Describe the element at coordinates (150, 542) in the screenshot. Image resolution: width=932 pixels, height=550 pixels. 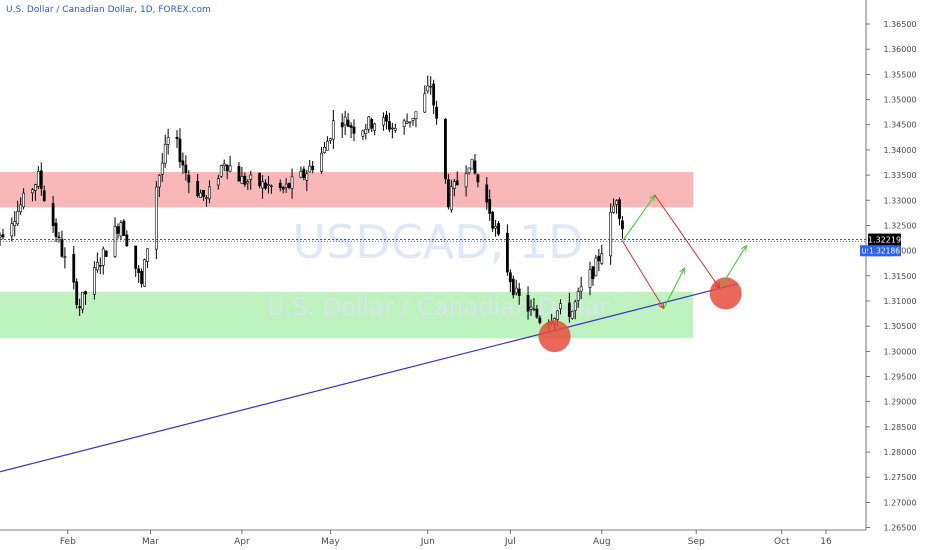
I see `x-tick-label: Mar` at that location.